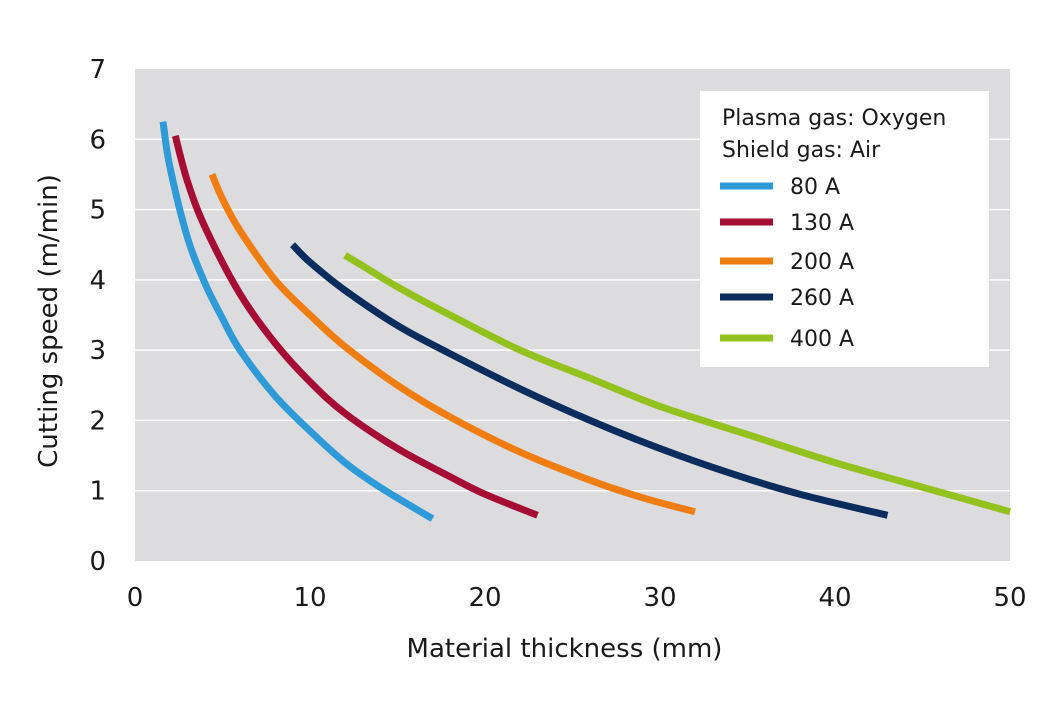 The width and height of the screenshot is (1045, 706). Describe the element at coordinates (801, 150) in the screenshot. I see `legend-shield-gas: Shield gas: Air` at that location.